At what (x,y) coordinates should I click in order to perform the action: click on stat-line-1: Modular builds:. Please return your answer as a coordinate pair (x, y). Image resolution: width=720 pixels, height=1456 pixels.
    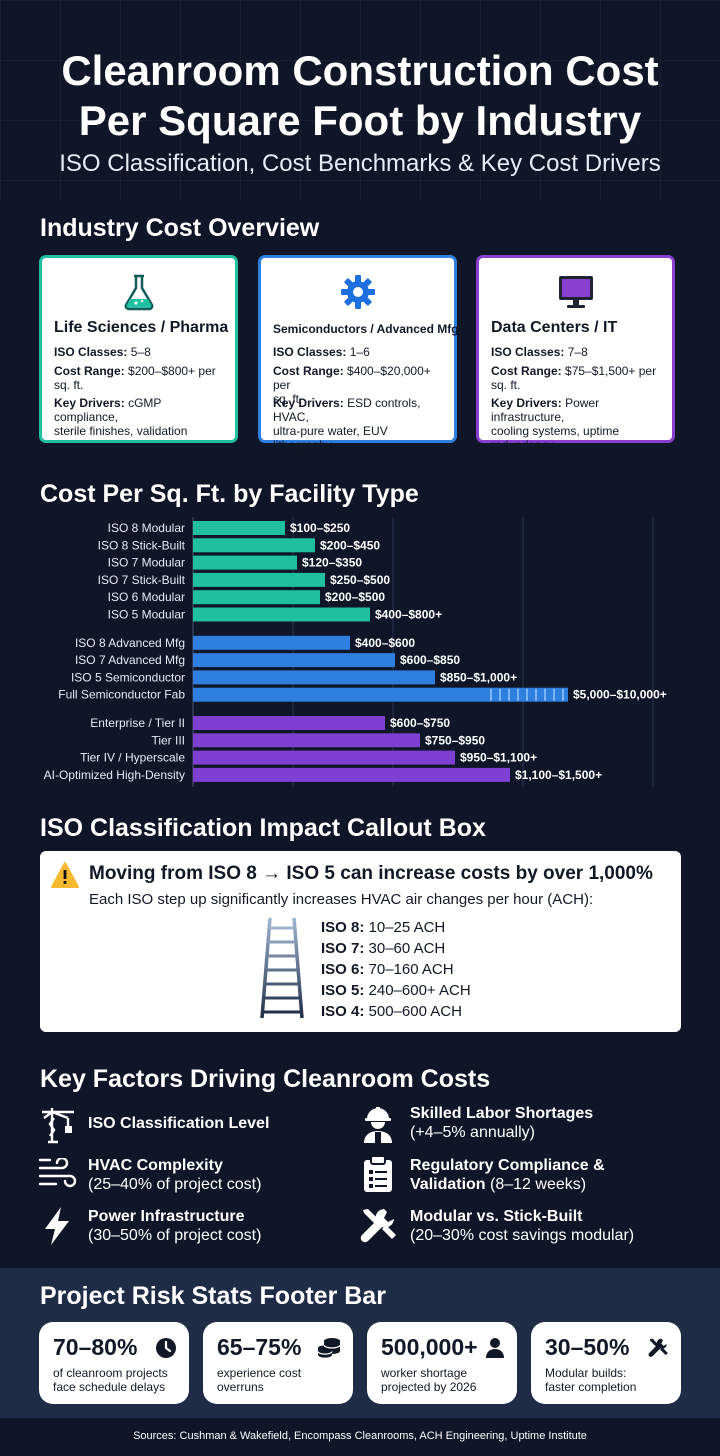
    Looking at the image, I should click on (586, 1373).